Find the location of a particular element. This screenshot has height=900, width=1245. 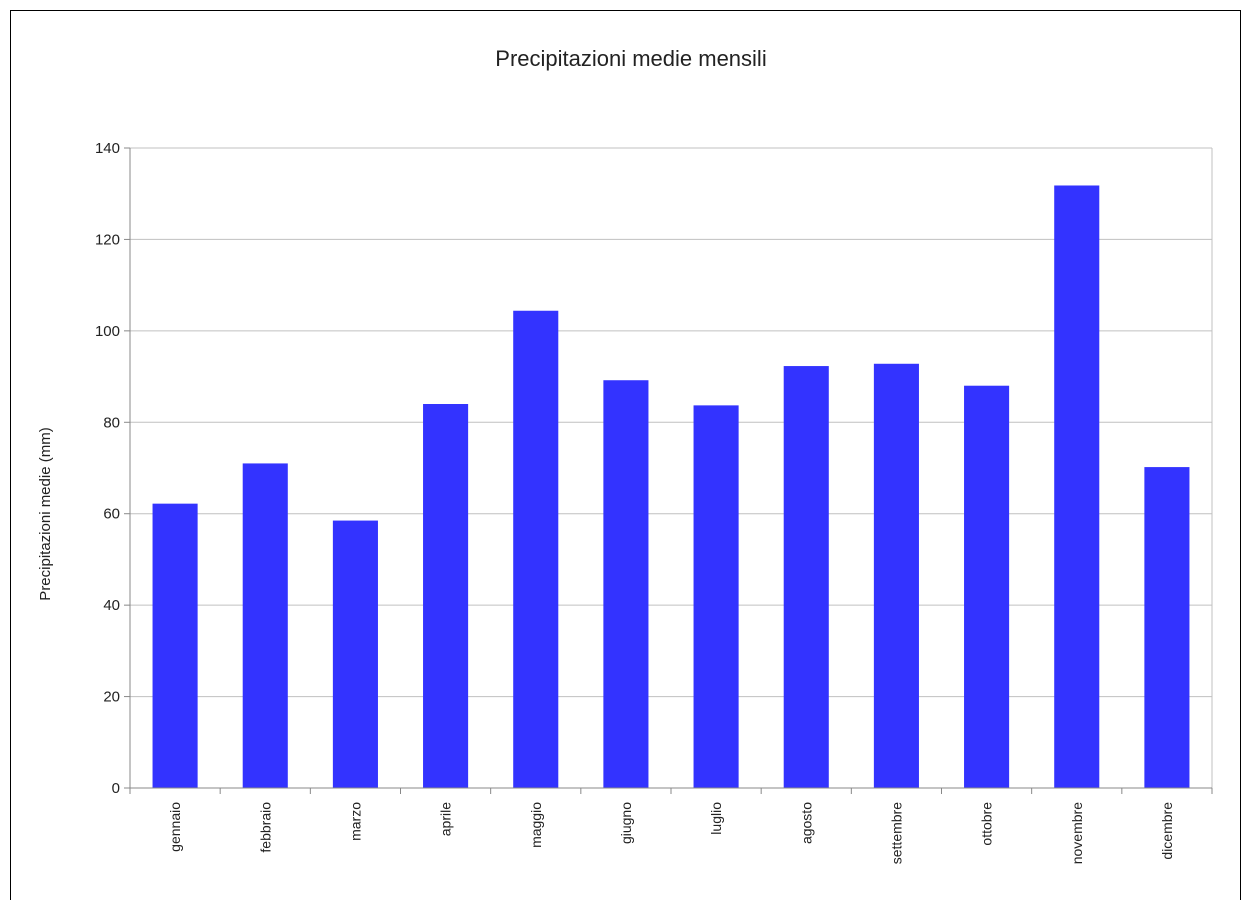

y-tick-labels: 0 20 40 60 80 100 120 140 is located at coordinates (107, 468).